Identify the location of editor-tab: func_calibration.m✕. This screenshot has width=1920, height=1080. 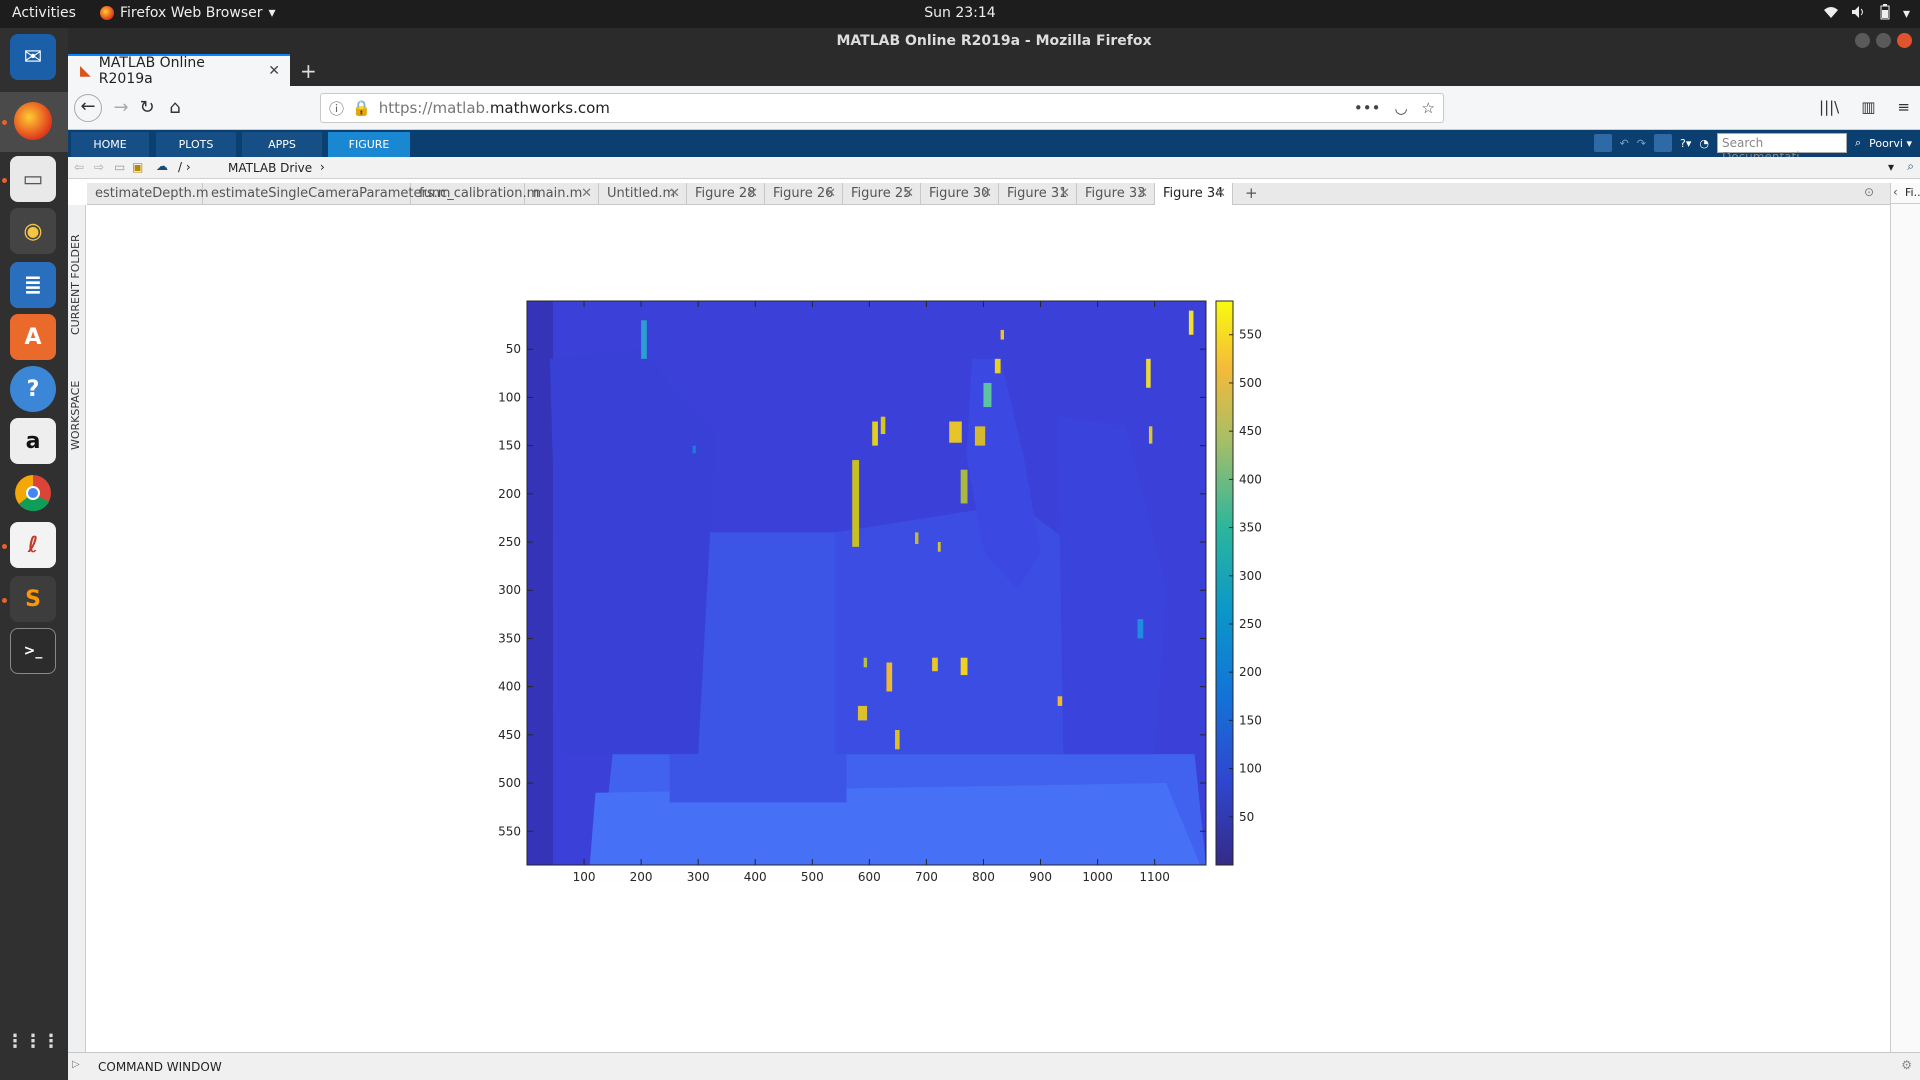
(475, 203).